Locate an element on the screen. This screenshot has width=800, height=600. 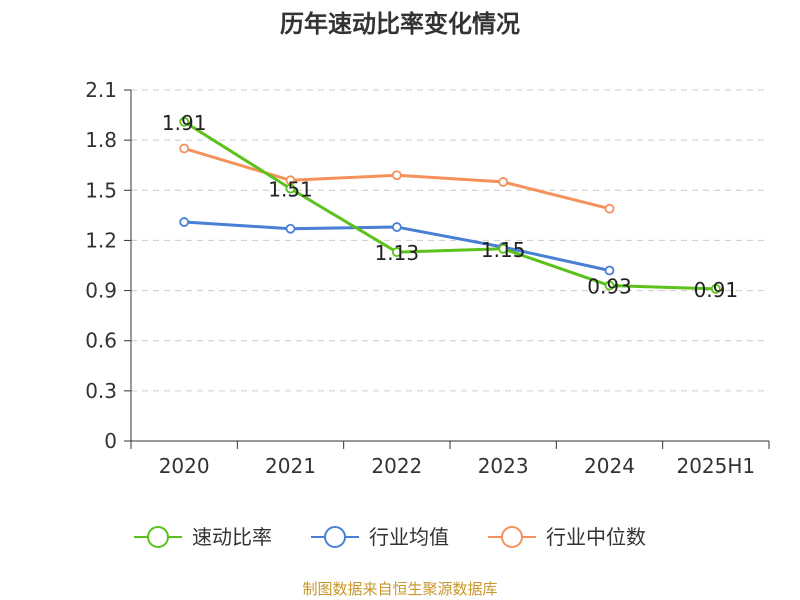
legend-item: 速动比率 is located at coordinates (203, 537).